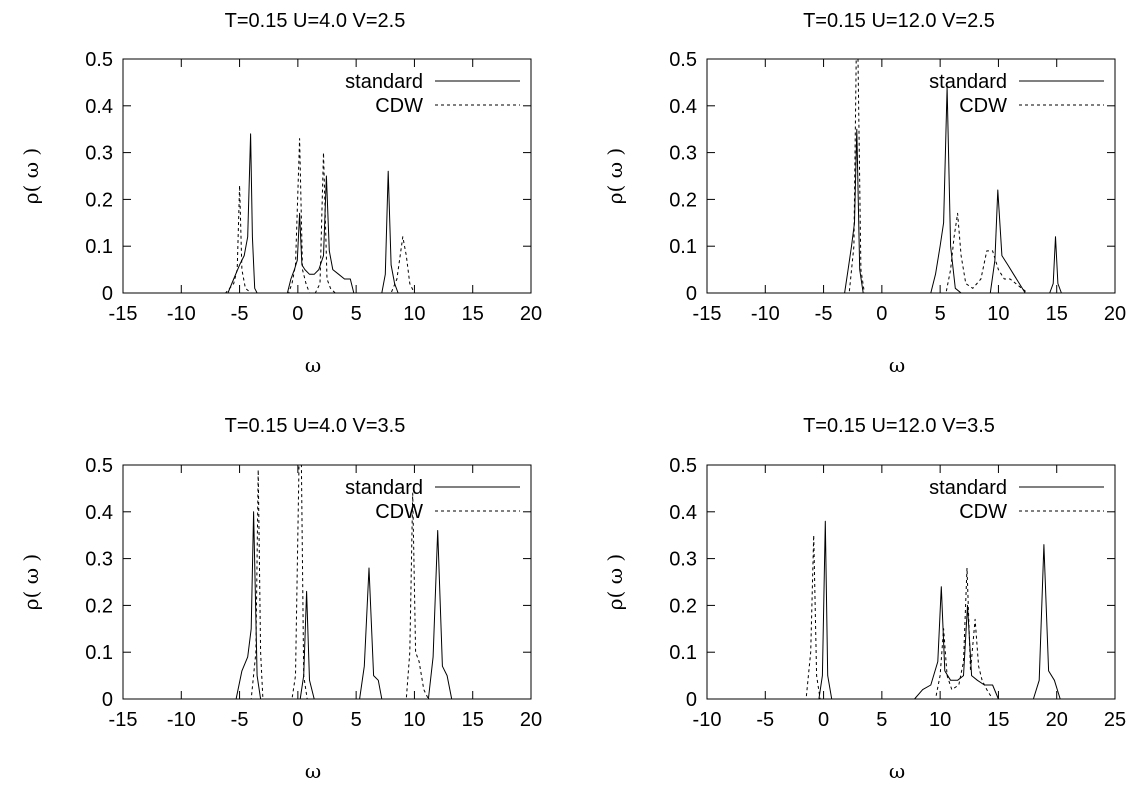  I want to click on x-tick-label: 25, so click(1115, 720).